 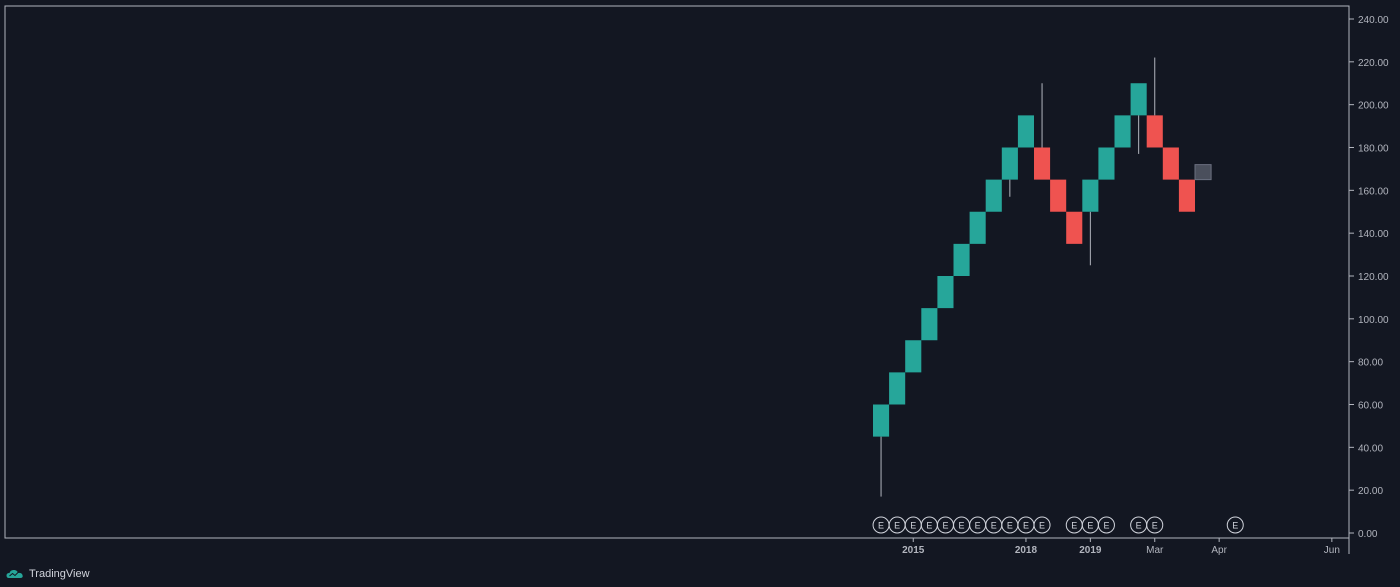 What do you see at coordinates (1026, 550) in the screenshot?
I see `x-tick-label: 2018` at bounding box center [1026, 550].